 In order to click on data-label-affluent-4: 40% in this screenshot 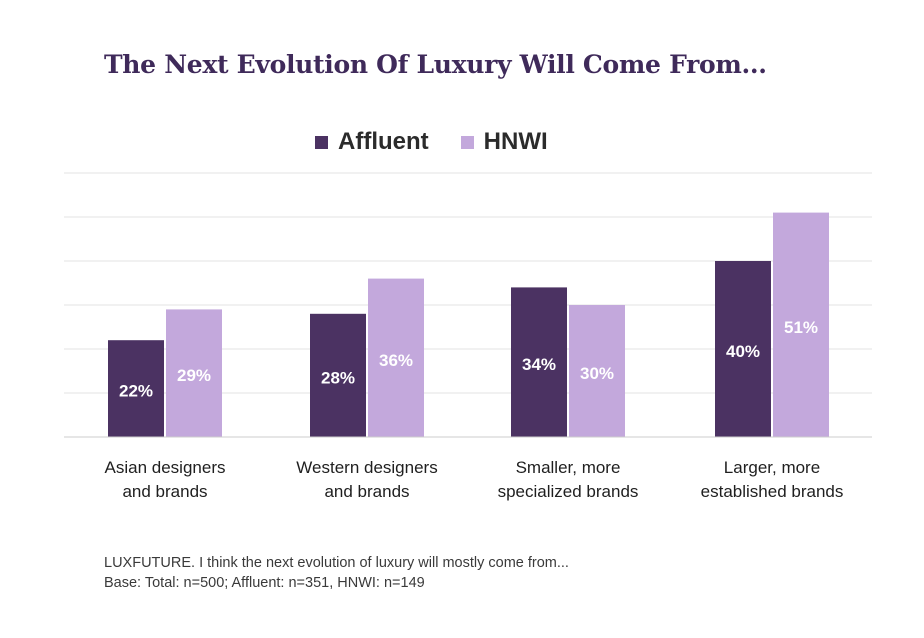, I will do `click(743, 351)`.